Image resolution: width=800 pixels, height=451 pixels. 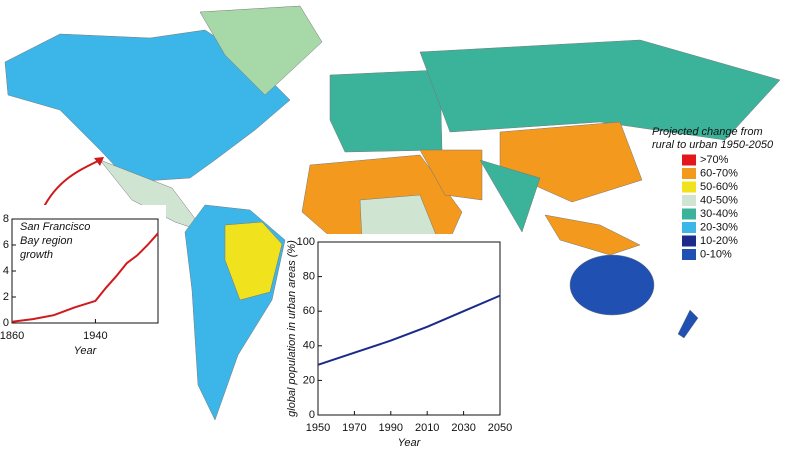 What do you see at coordinates (391, 428) in the screenshot?
I see `x-tick-label: 1990` at bounding box center [391, 428].